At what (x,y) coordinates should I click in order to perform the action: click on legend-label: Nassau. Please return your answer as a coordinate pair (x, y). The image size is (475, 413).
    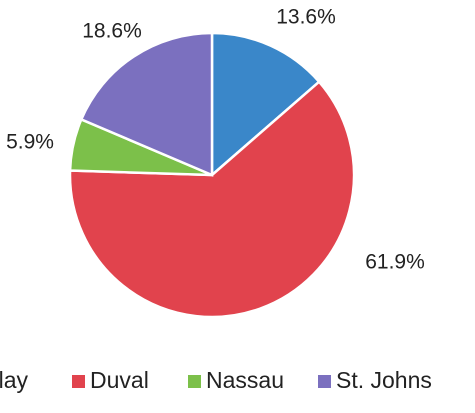
    Looking at the image, I should click on (245, 380).